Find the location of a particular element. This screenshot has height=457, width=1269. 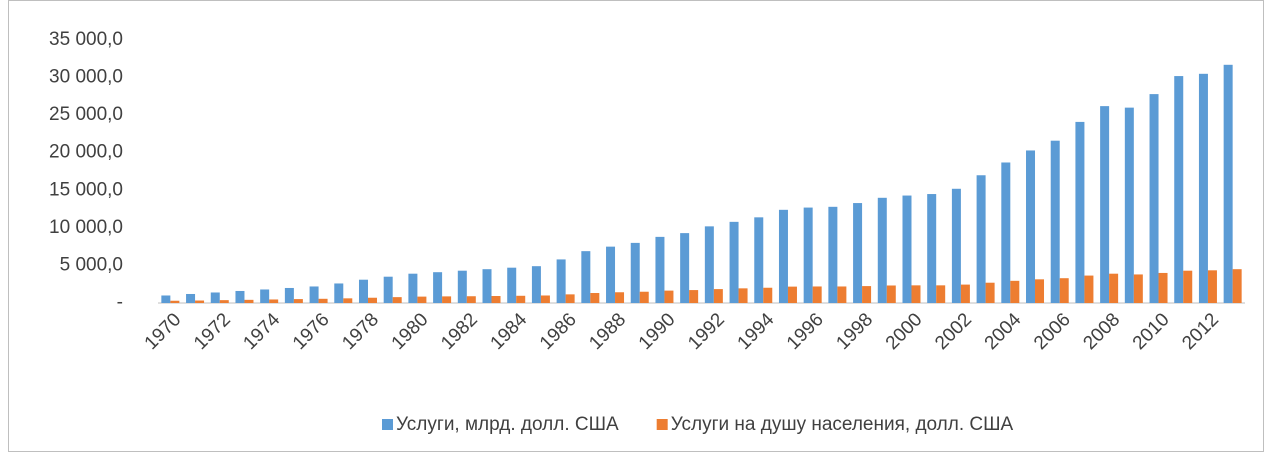

y-tick-label: 30 000,0 is located at coordinates (86, 77).